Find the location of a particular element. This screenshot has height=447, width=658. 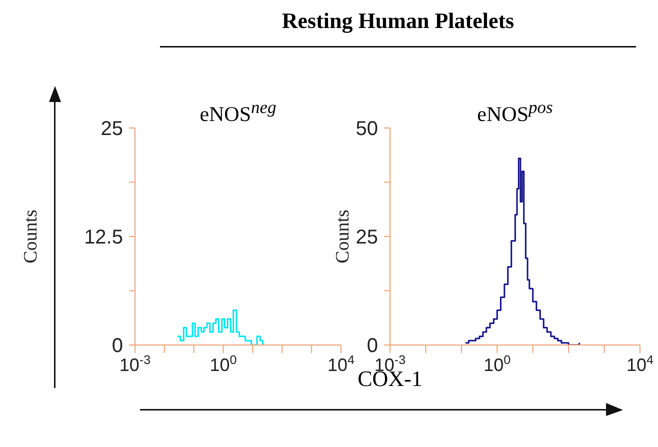

y-tick-label: 50 is located at coordinates (367, 129).